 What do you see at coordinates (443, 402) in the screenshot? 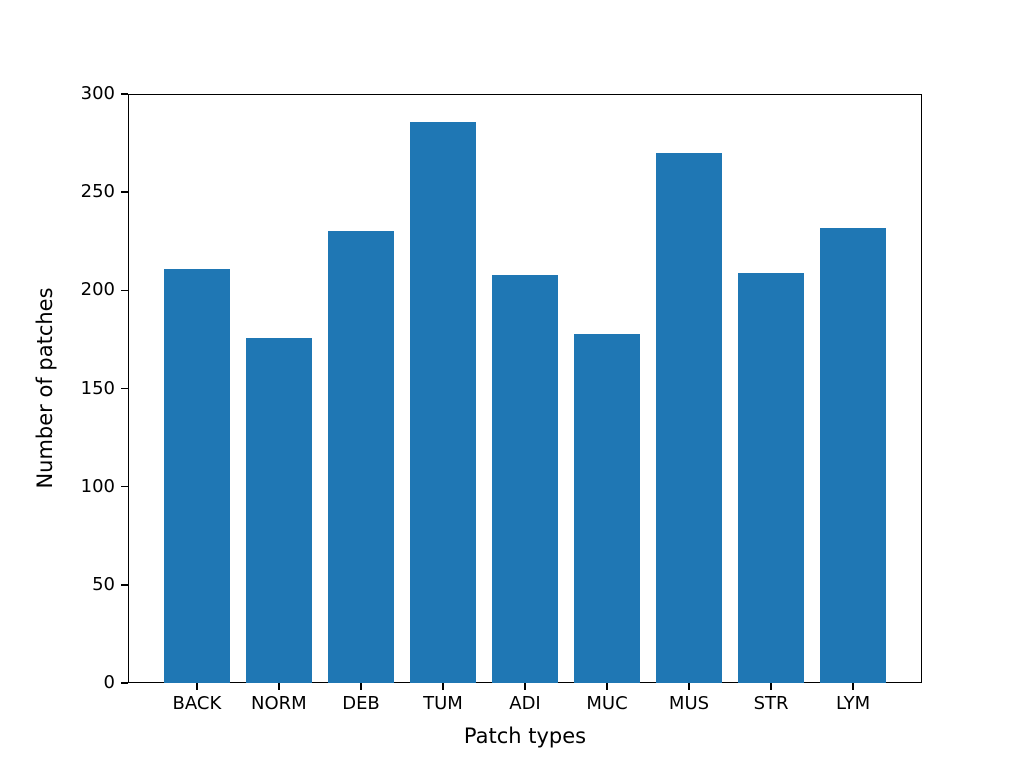
I see `bar-tum` at bounding box center [443, 402].